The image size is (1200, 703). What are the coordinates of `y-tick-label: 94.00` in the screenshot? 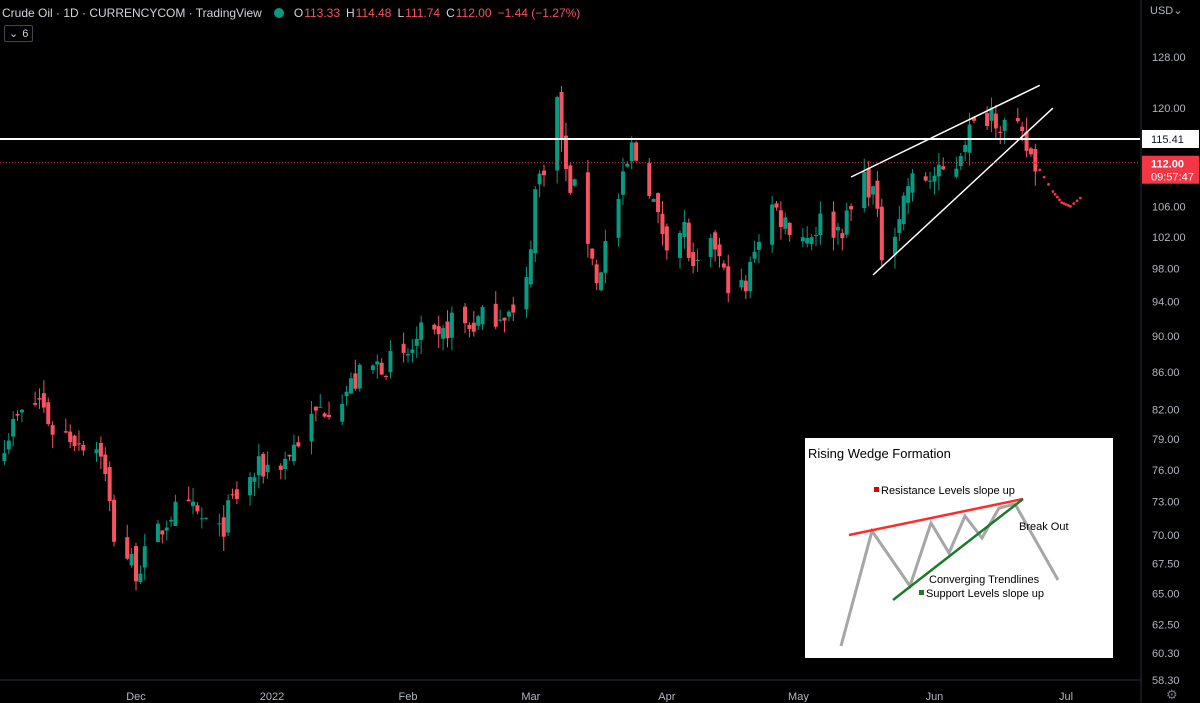 It's located at (1166, 302).